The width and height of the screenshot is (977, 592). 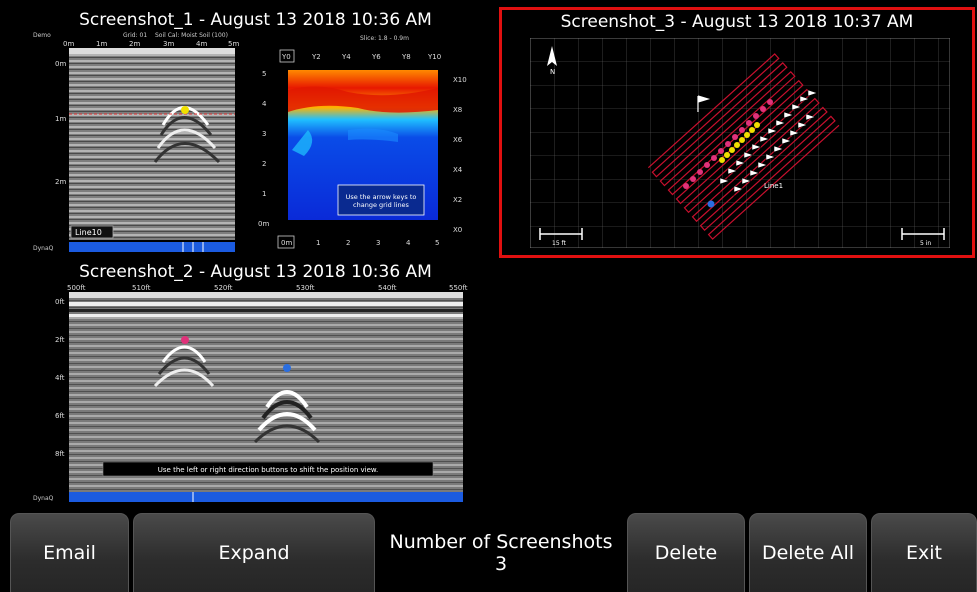 What do you see at coordinates (387, 288) in the screenshot?
I see `x-tick: 540ft` at bounding box center [387, 288].